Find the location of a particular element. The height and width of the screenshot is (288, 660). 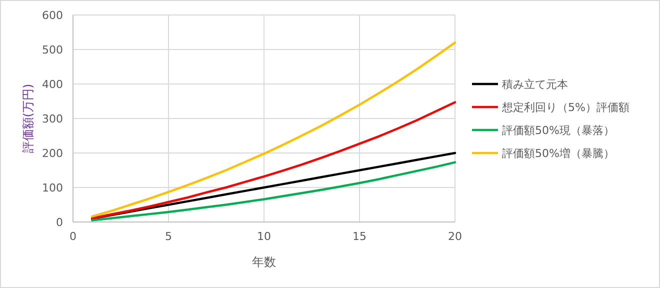

legend-label: 想定利回り（5%）評価額 is located at coordinates (565, 107).